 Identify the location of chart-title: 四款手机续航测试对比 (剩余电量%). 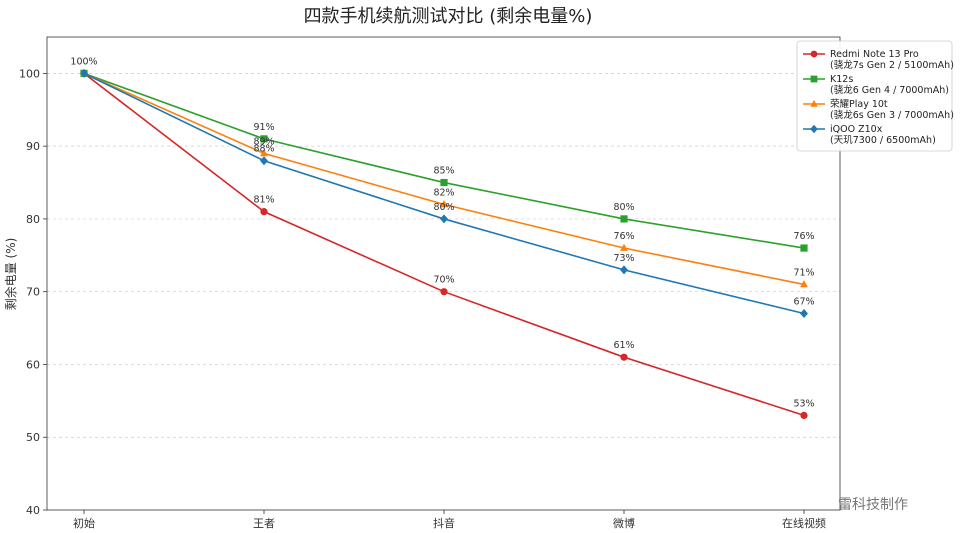
(448, 16).